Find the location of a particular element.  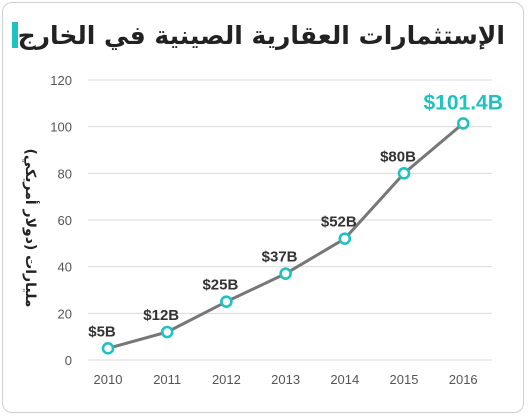

x-axis-ticks: 2010 2011 2012 2013 2014 2015 2016 is located at coordinates (286, 379).